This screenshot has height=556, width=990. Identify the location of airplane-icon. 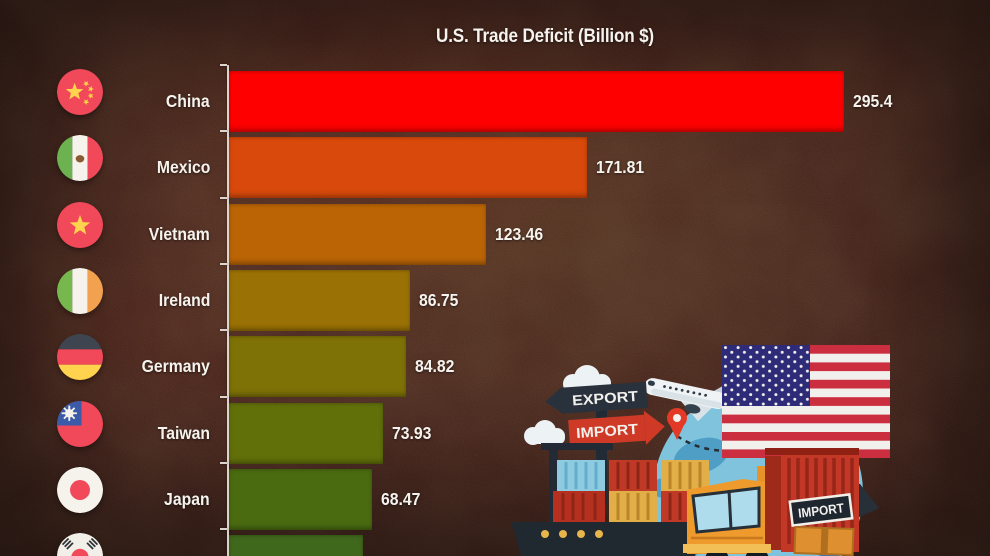
(688, 400).